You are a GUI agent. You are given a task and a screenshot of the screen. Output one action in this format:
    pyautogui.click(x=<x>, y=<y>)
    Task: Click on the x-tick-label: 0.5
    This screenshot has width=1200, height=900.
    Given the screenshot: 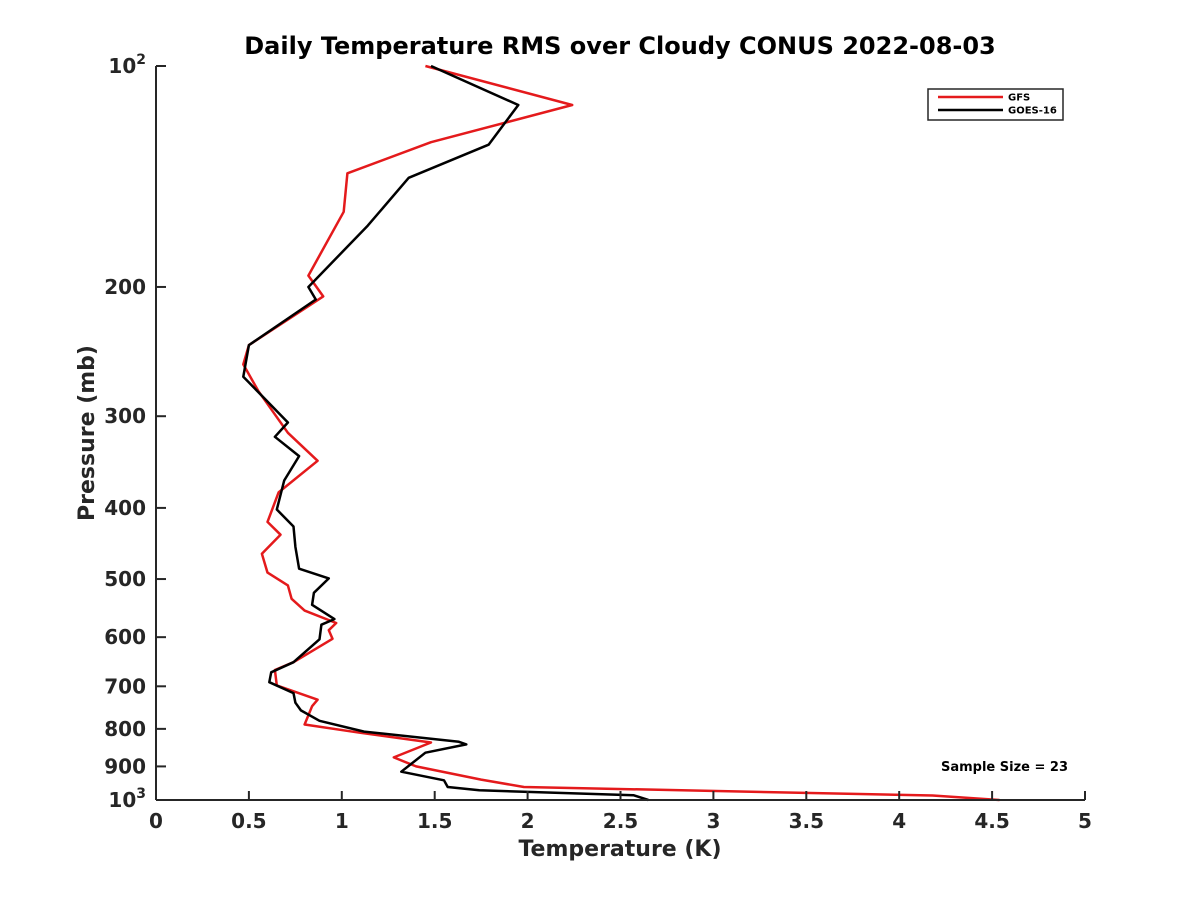 What is the action you would take?
    pyautogui.click(x=248, y=821)
    